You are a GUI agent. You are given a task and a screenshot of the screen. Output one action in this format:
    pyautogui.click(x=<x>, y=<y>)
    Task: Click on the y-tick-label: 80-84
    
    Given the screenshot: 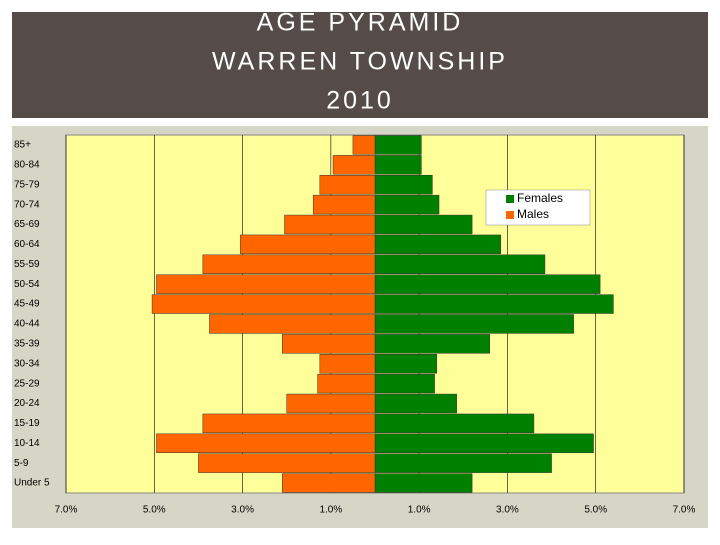 What is the action you would take?
    pyautogui.click(x=27, y=164)
    